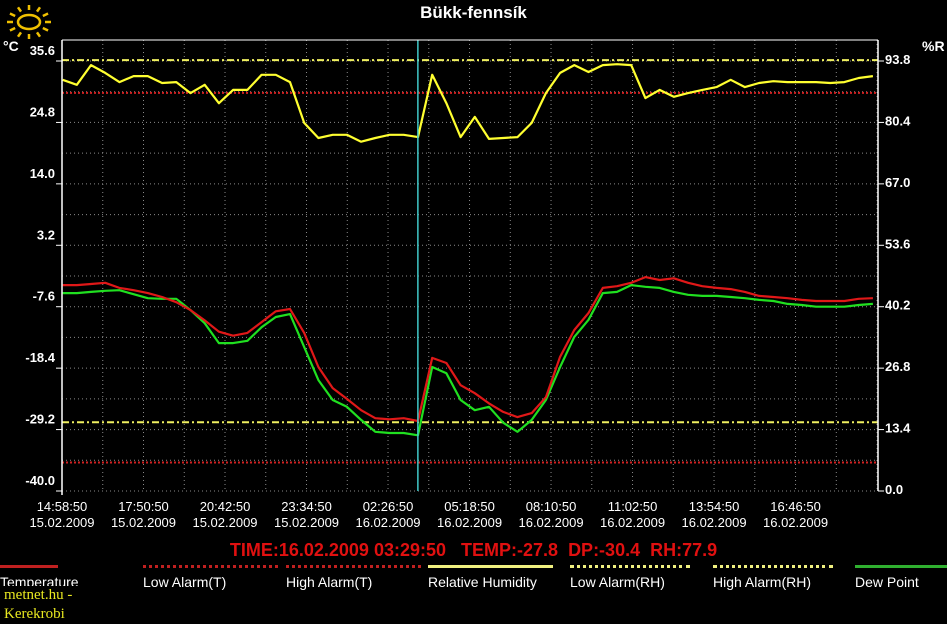 Image resolution: width=947 pixels, height=624 pixels. Describe the element at coordinates (897, 243) in the screenshot. I see `y-right-tick-label: 53.6` at that location.